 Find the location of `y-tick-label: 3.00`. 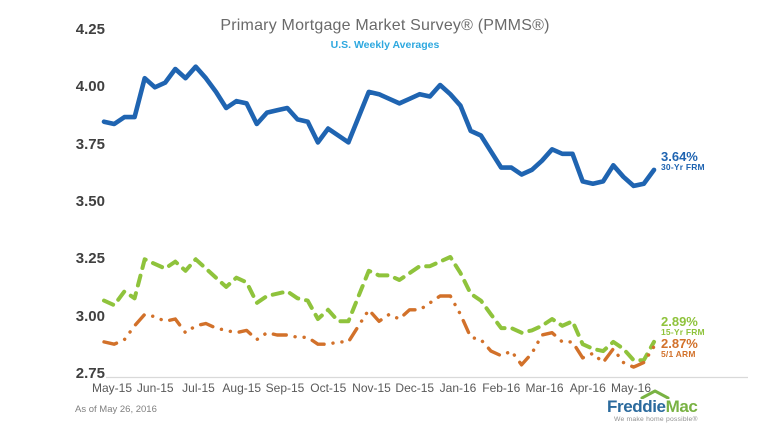

y-tick-label: 3.00 is located at coordinates (90, 316).